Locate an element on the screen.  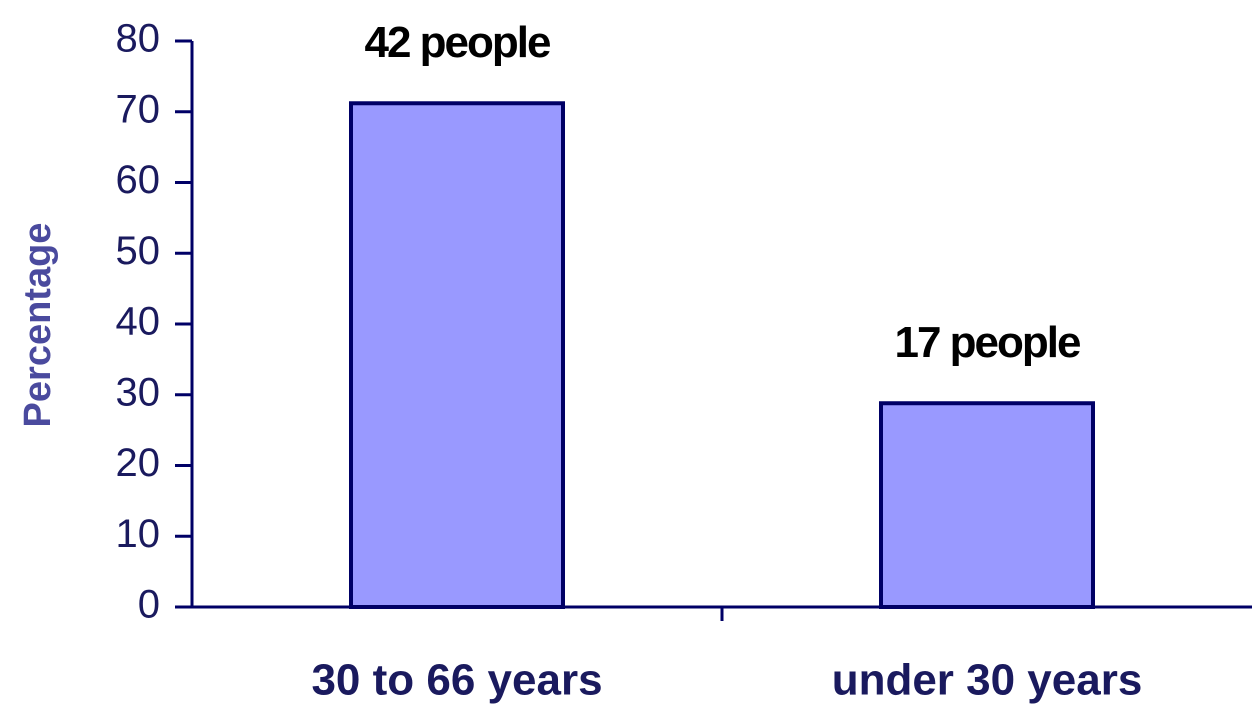
y-axis-label: Percentage is located at coordinates (38, 325).